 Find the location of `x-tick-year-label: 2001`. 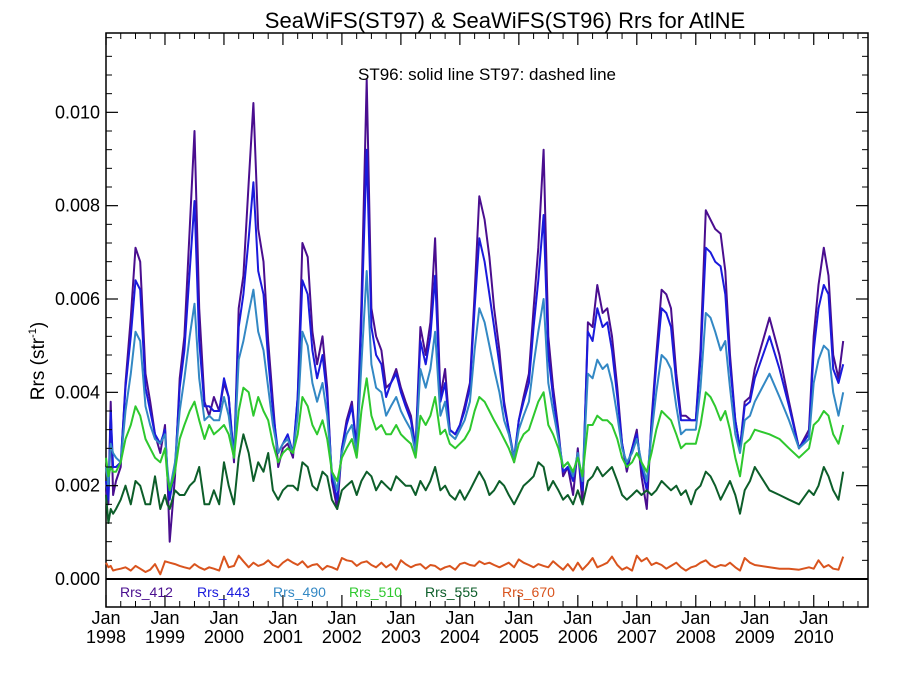

x-tick-year-label: 2001 is located at coordinates (283, 637).